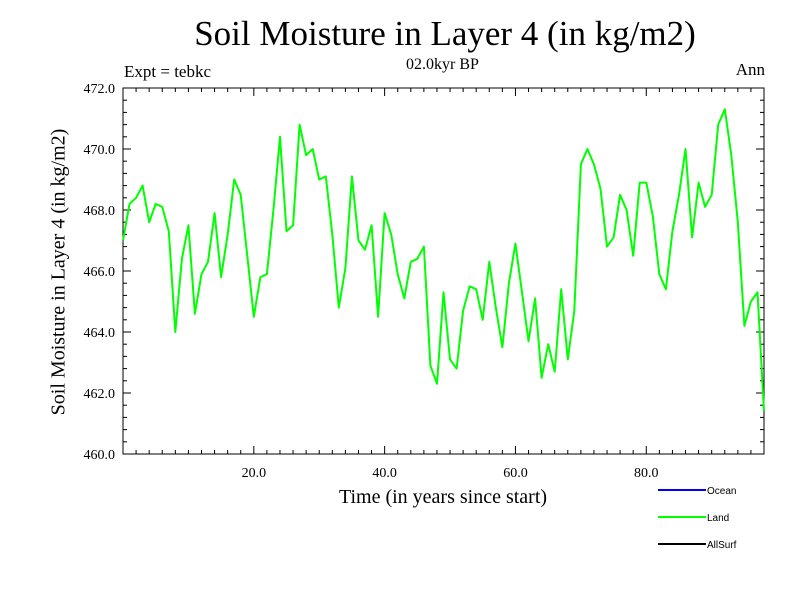 Image resolution: width=800 pixels, height=600 pixels. I want to click on legend-label-allsurf: AllSurf, so click(722, 545).